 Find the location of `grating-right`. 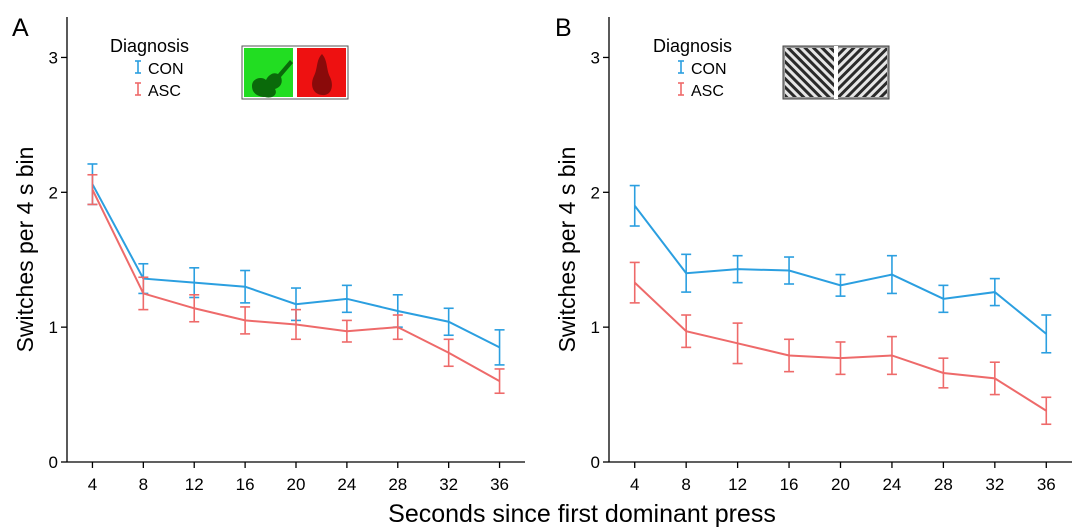

grating-right is located at coordinates (862, 72).